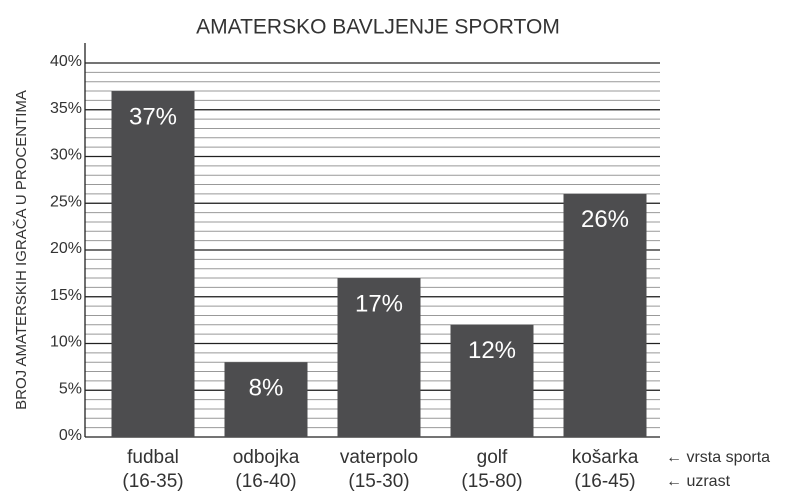  What do you see at coordinates (153, 116) in the screenshot?
I see `value-label: 37%` at bounding box center [153, 116].